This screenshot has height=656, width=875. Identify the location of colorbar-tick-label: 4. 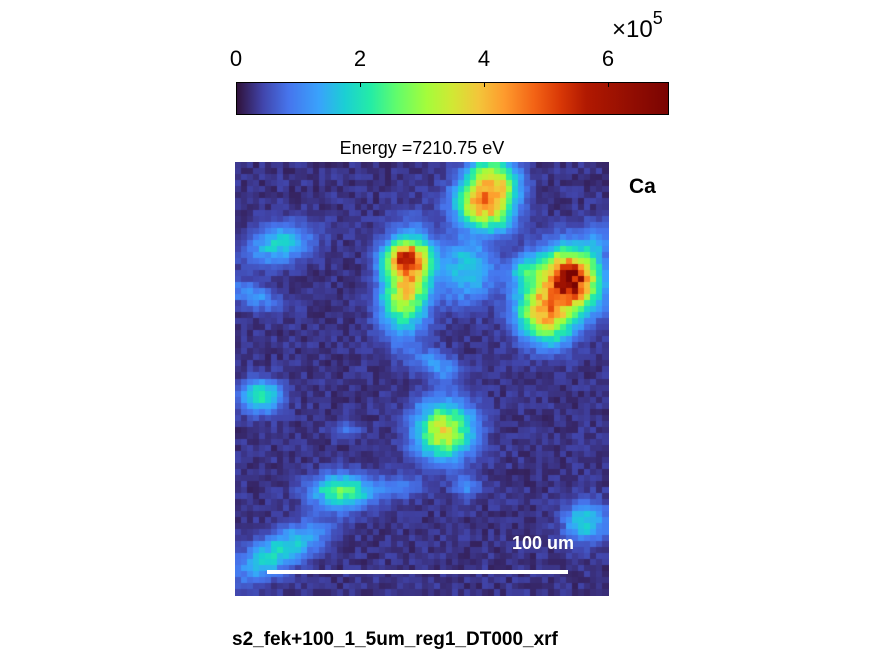
(484, 58).